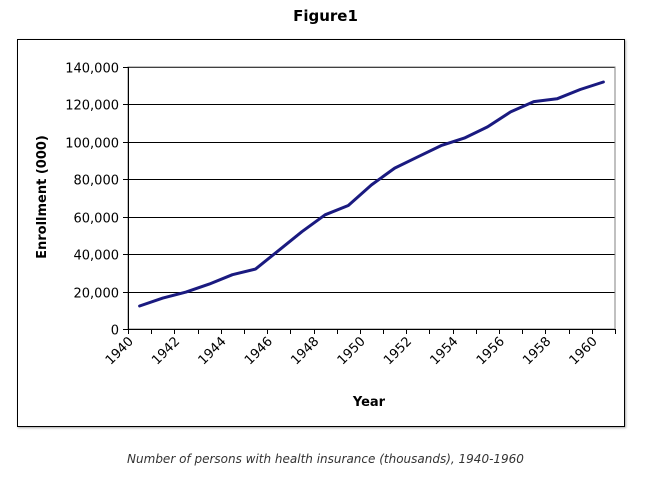 The width and height of the screenshot is (651, 487). I want to click on x-tick-label: 1958, so click(537, 351).